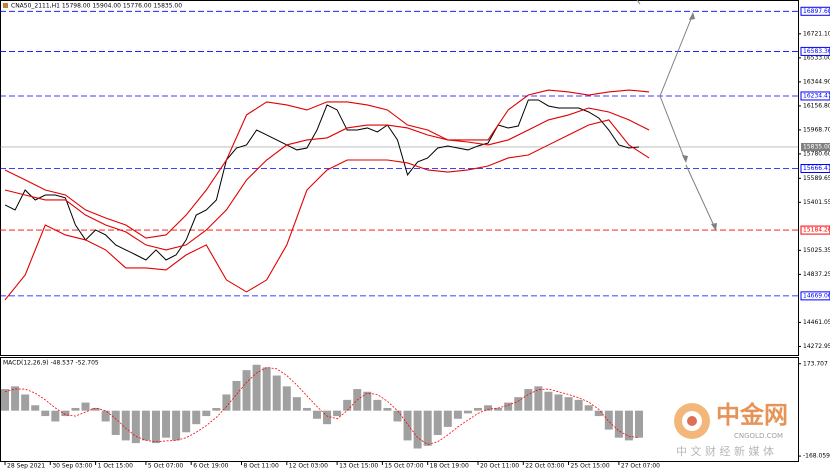 The width and height of the screenshot is (830, 470). What do you see at coordinates (72, 466) in the screenshot?
I see `x-tick-label: 30 Sep 03:00` at bounding box center [72, 466].